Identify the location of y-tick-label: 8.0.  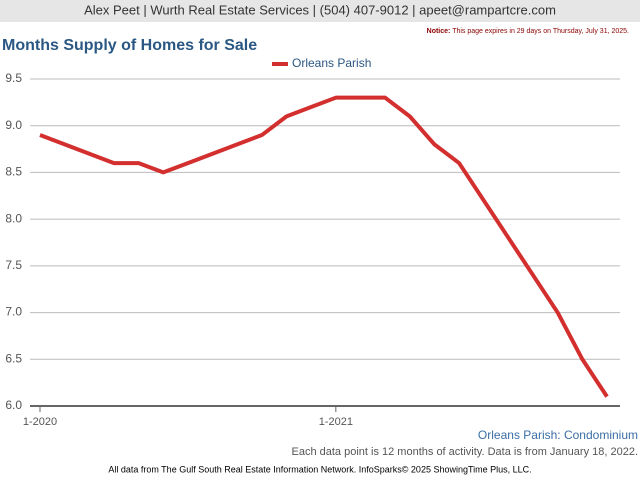
(13, 218).